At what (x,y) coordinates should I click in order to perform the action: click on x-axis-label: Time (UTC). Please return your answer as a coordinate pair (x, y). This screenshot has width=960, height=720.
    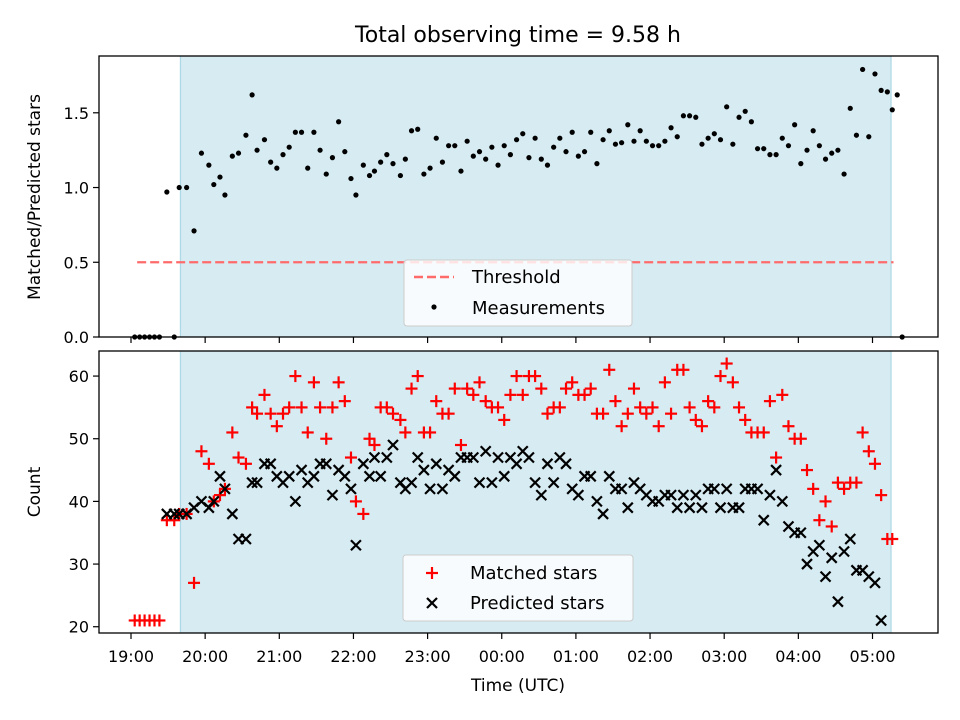
    Looking at the image, I should click on (517, 686).